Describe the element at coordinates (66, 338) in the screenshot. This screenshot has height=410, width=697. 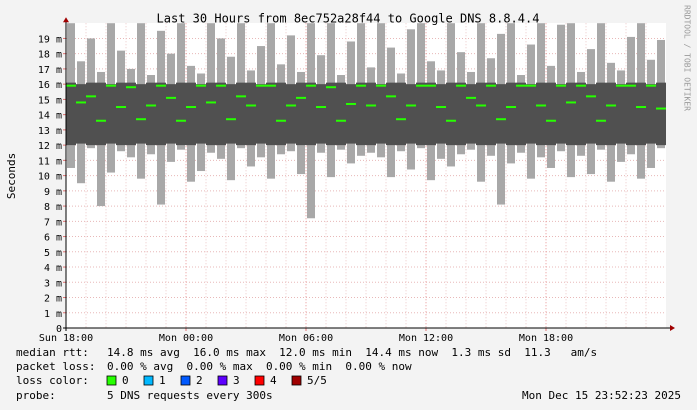
I see `x-tick-label: Sun 18:00` at that location.